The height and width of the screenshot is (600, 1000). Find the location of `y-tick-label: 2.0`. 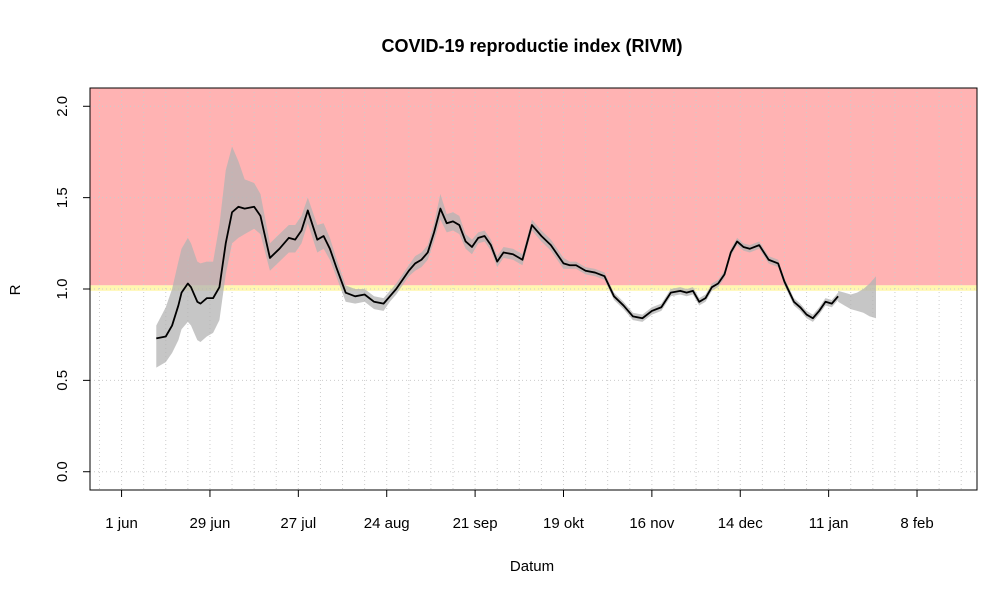

y-tick-label: 2.0 is located at coordinates (62, 106).